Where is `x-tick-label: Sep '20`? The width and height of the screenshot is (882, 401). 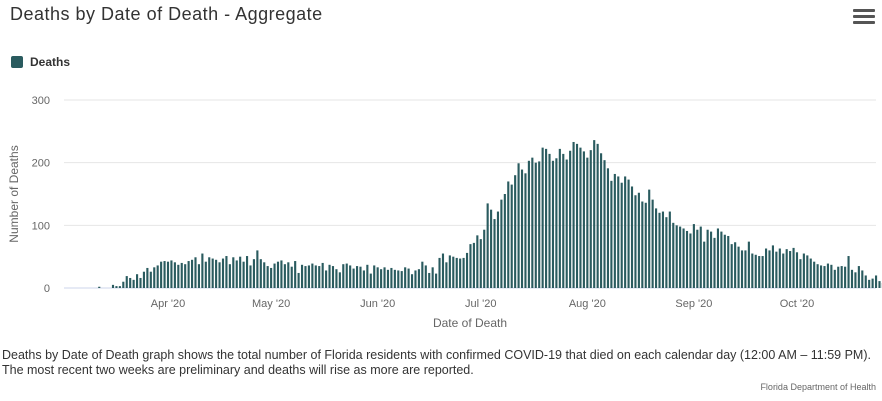 x-tick-label: Sep '20 is located at coordinates (693, 304).